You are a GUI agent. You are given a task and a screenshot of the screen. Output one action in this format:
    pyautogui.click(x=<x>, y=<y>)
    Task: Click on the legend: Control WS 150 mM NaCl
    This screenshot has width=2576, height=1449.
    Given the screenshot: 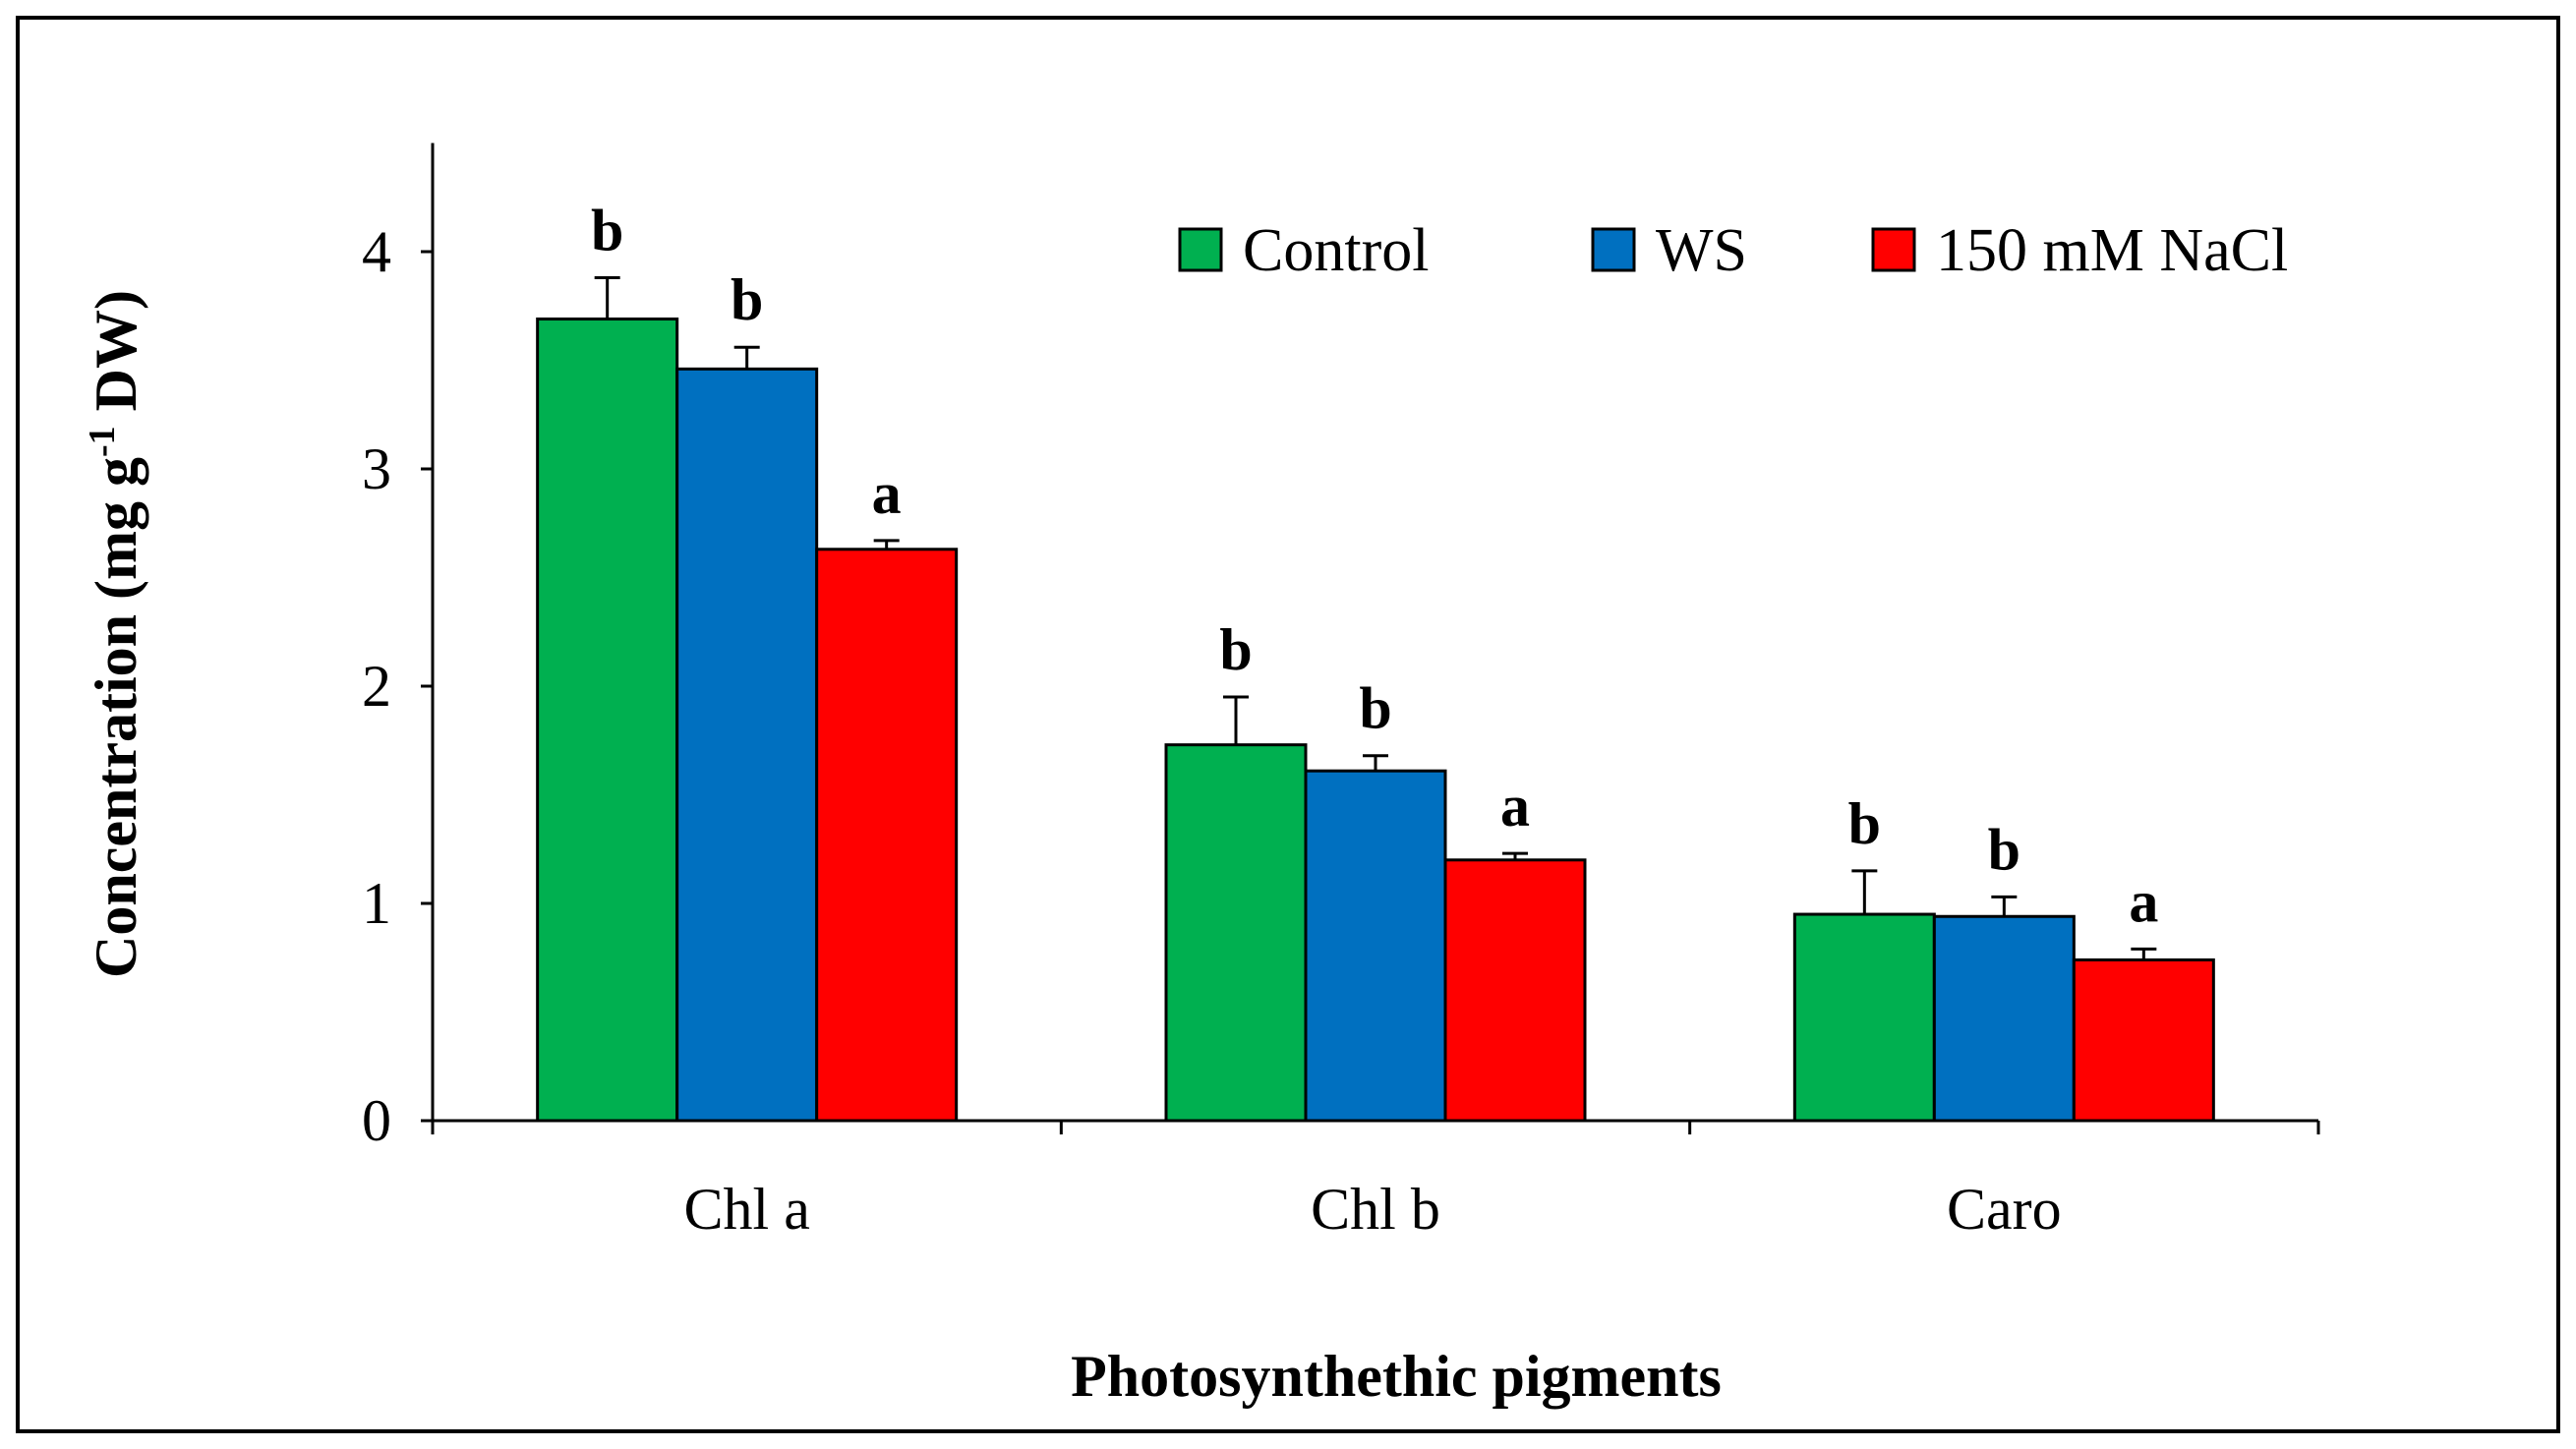 What is the action you would take?
    pyautogui.click(x=1733, y=251)
    